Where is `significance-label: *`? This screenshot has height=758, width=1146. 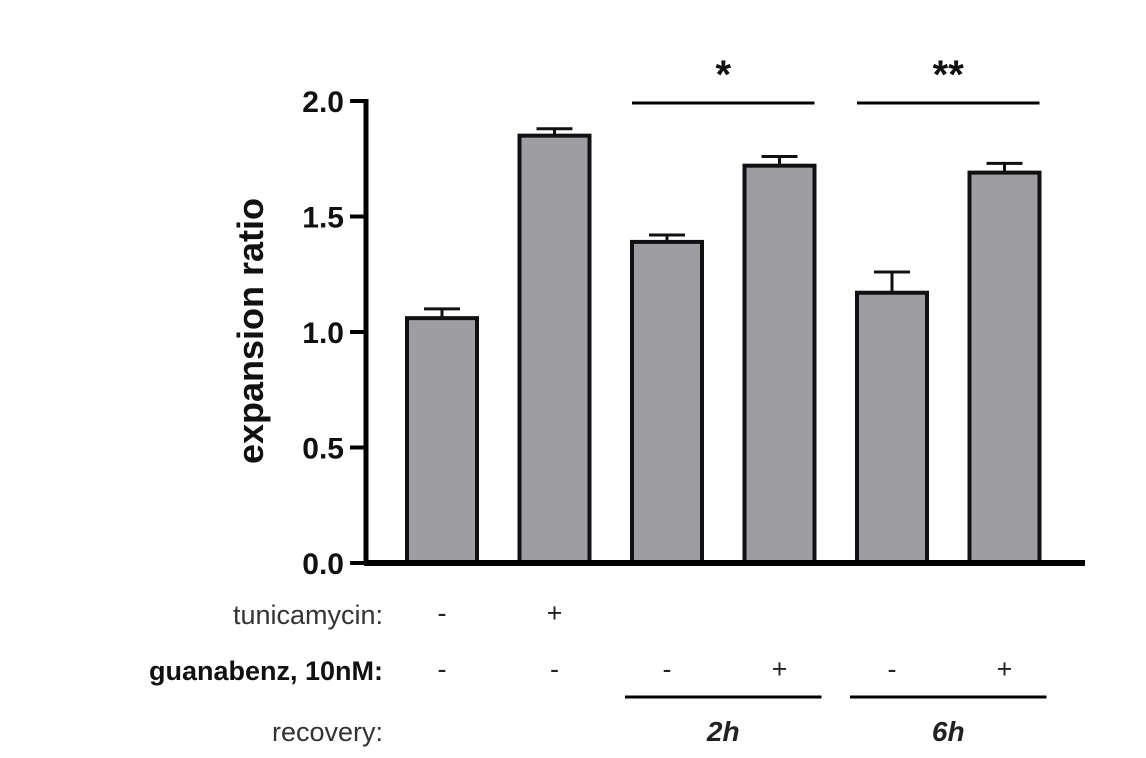
significance-label: * is located at coordinates (723, 75).